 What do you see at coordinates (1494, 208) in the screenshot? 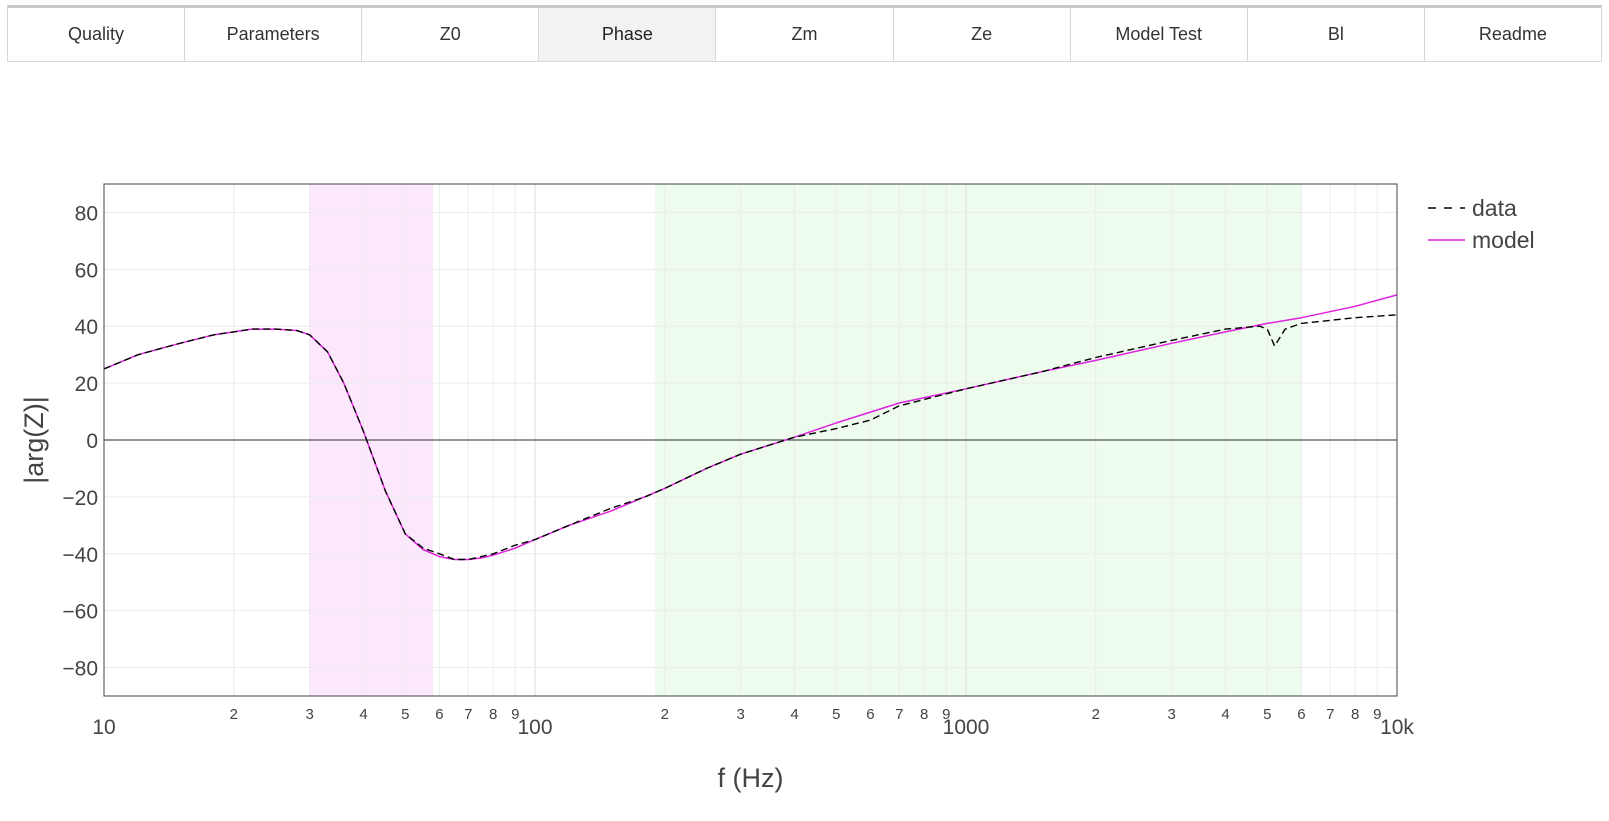
I see `legend-label-data: data` at bounding box center [1494, 208].